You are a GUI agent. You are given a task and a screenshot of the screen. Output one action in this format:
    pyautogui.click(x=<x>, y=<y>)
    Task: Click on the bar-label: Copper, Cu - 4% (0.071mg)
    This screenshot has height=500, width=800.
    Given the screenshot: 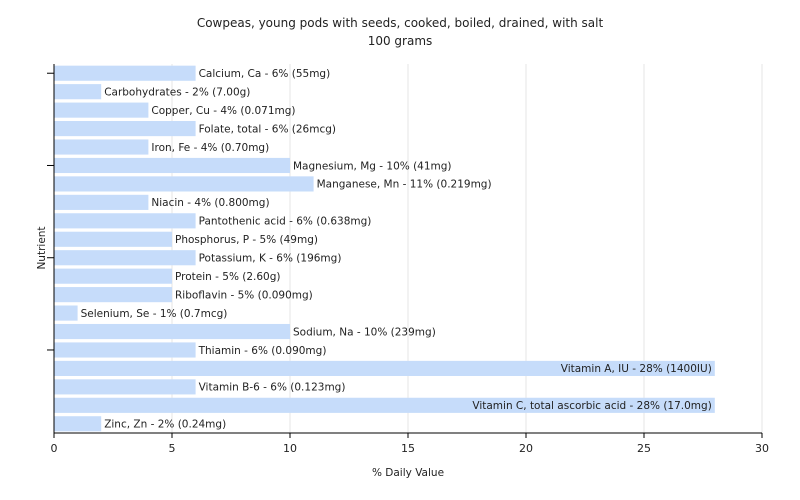 What is the action you would take?
    pyautogui.click(x=223, y=111)
    